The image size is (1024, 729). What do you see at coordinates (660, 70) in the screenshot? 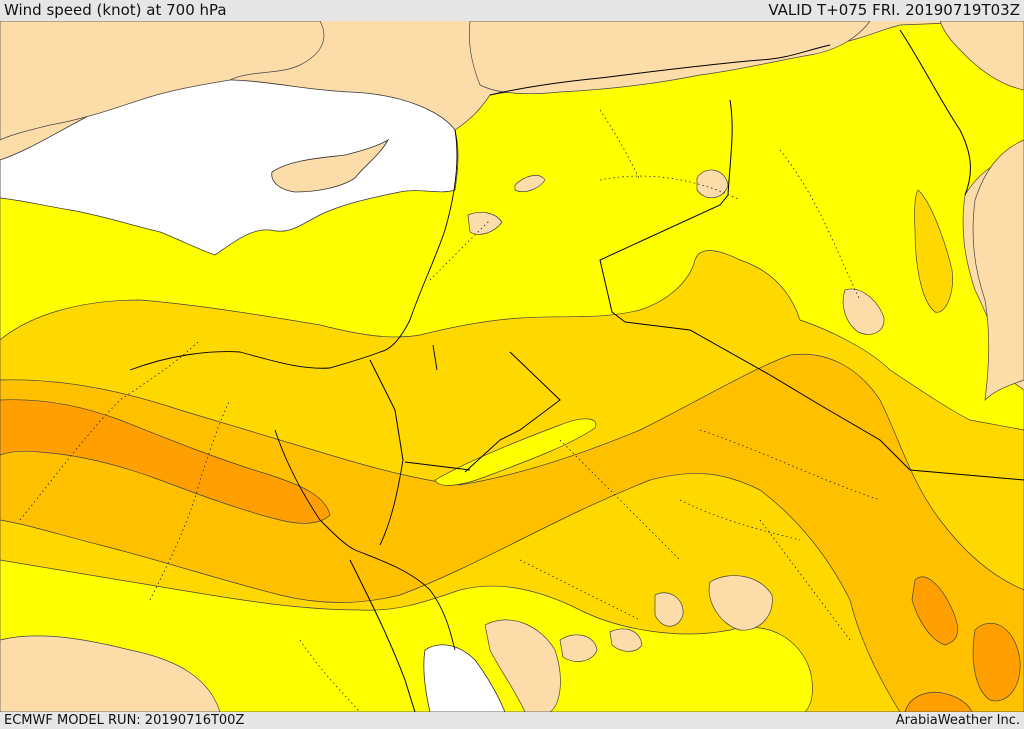
I see `border-turkey-syria` at bounding box center [660, 70].